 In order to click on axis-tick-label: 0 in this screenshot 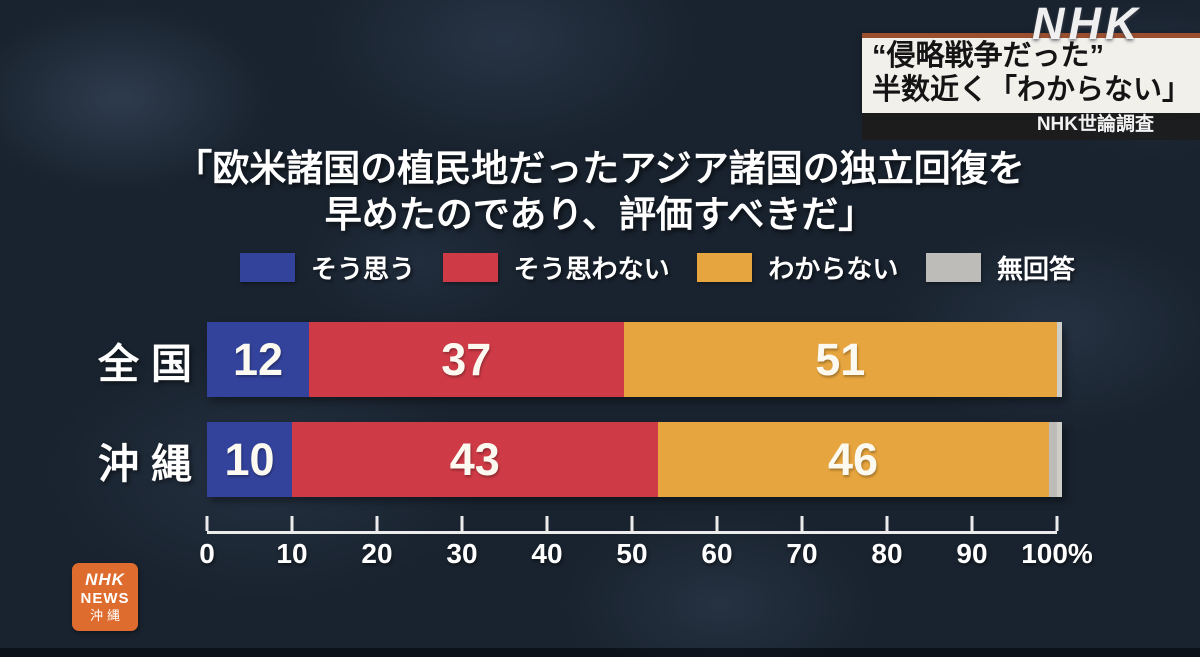, I will do `click(207, 553)`.